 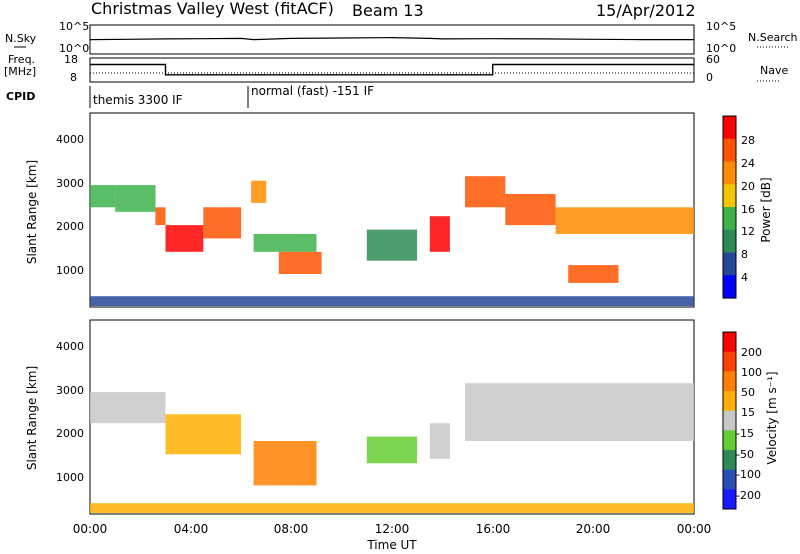 What do you see at coordinates (744, 277) in the screenshot?
I see `power-cbar-tick-4: 4` at bounding box center [744, 277].